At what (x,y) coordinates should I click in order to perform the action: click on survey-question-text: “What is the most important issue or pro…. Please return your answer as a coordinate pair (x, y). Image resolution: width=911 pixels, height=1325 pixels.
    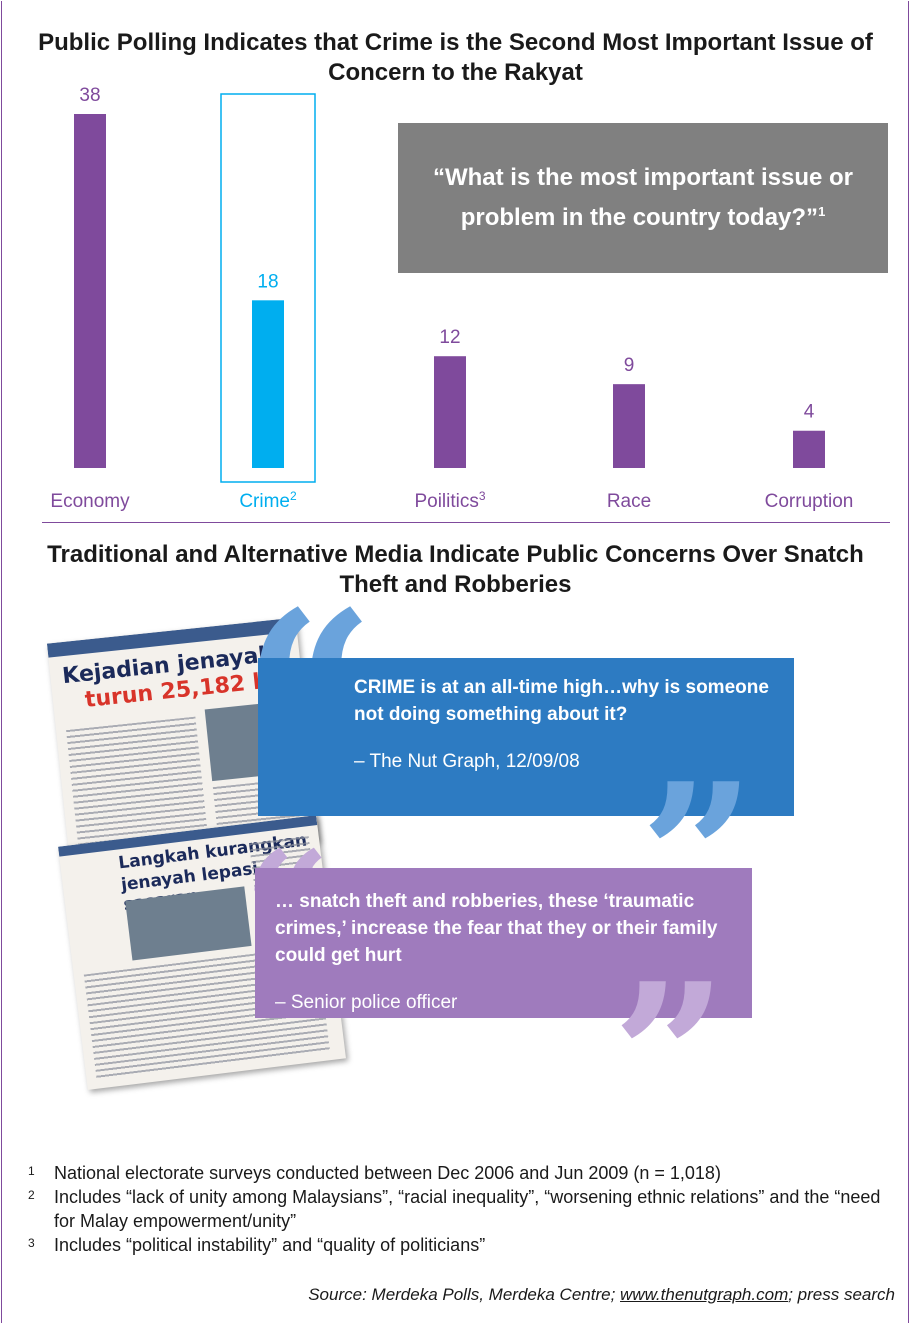
    Looking at the image, I should click on (643, 197).